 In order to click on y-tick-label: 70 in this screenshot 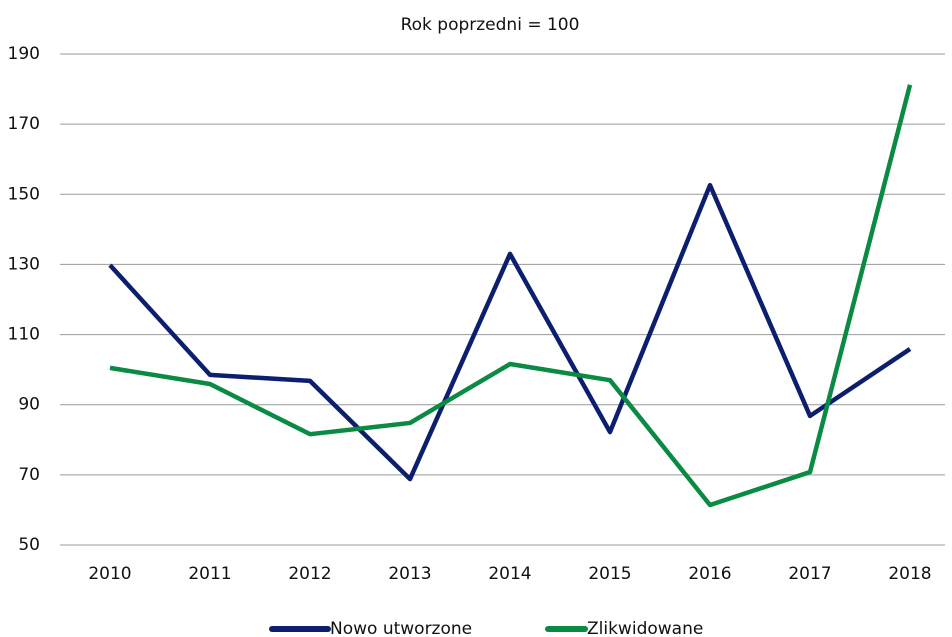, I will do `click(29, 475)`.